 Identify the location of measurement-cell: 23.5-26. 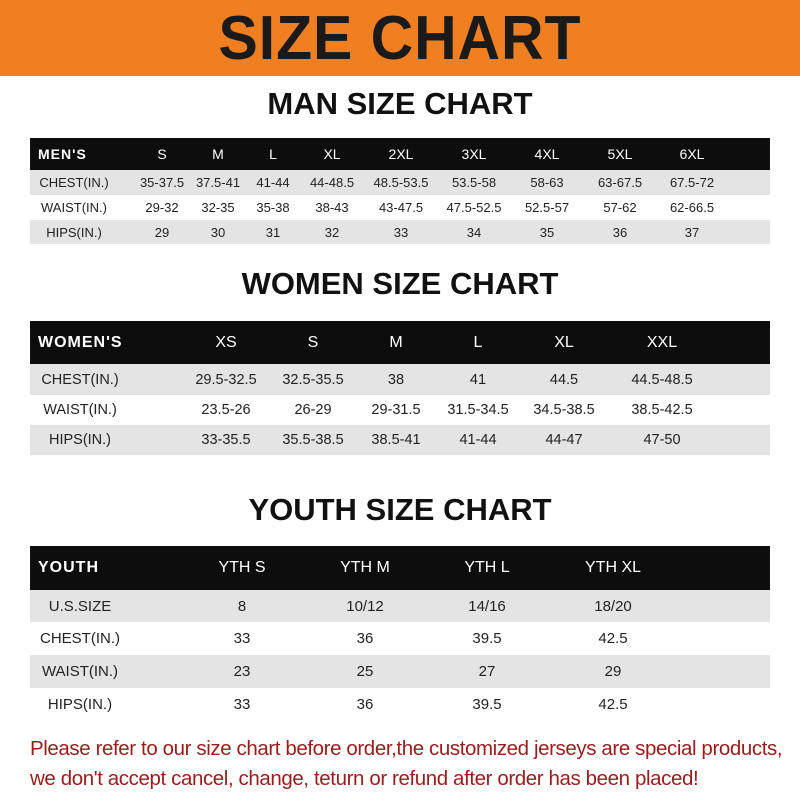
(226, 410).